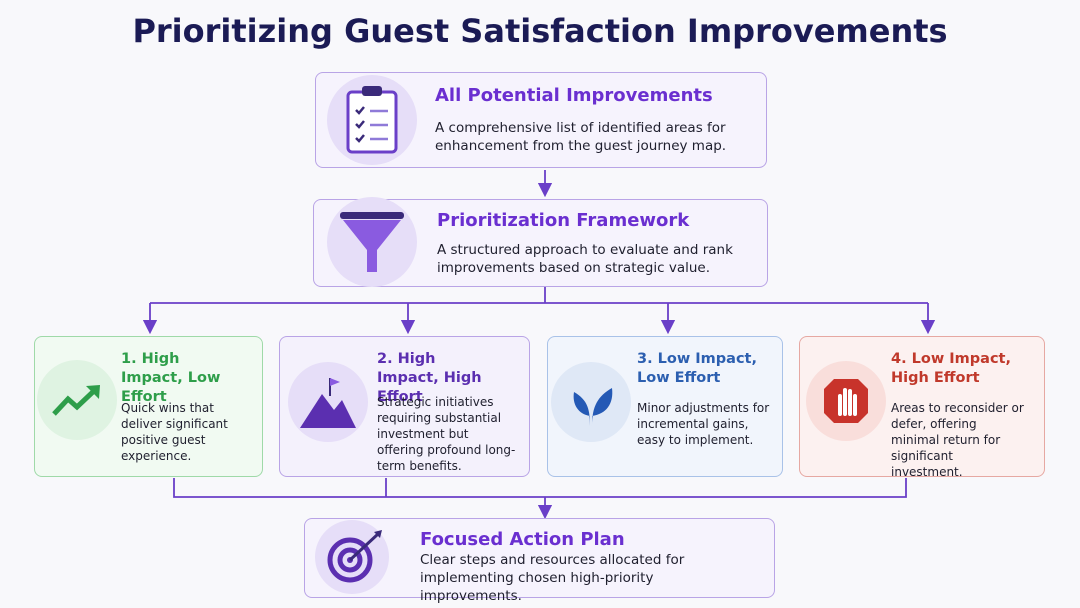 This screenshot has height=608, width=1080. What do you see at coordinates (429, 378) in the screenshot?
I see `quadrant-title: 2. High Impact, High Effort` at bounding box center [429, 378].